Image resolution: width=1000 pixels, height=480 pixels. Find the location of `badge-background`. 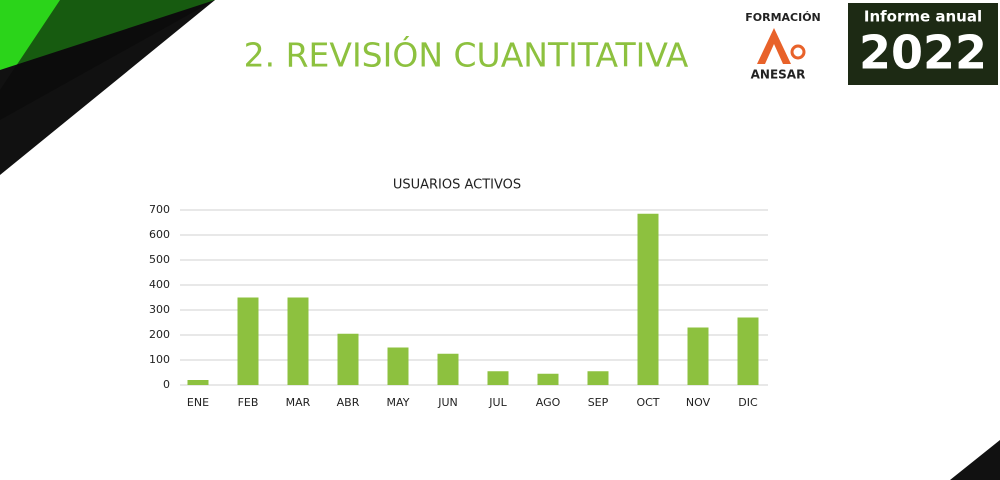

badge-background is located at coordinates (923, 44).